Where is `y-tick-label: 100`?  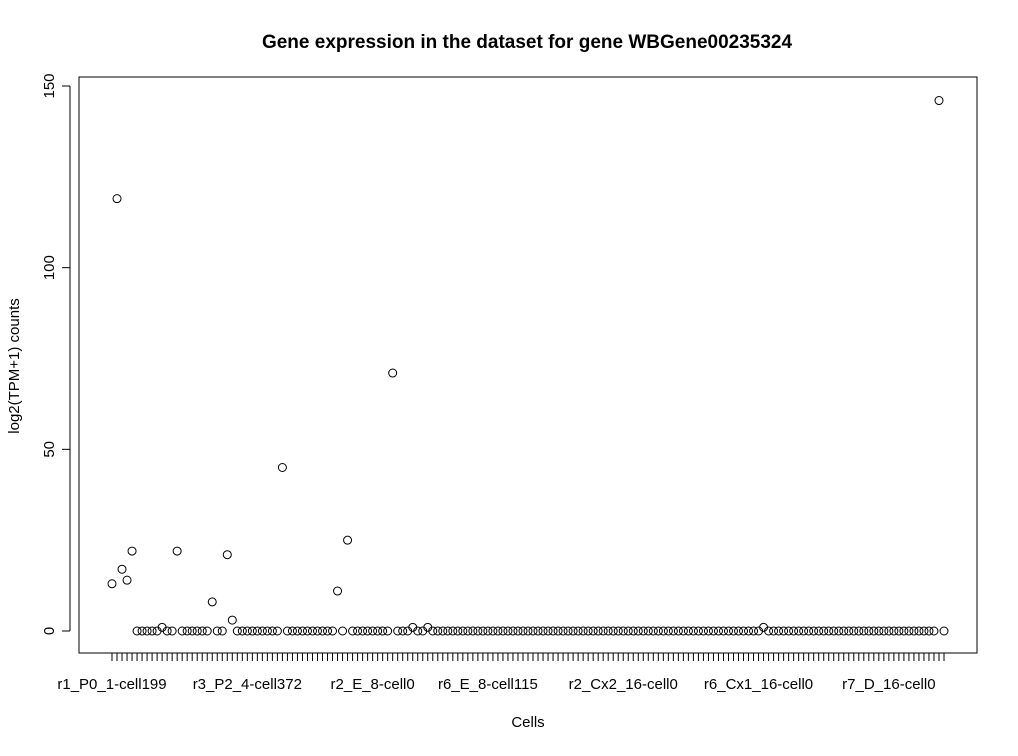
y-tick-label: 100 is located at coordinates (49, 267).